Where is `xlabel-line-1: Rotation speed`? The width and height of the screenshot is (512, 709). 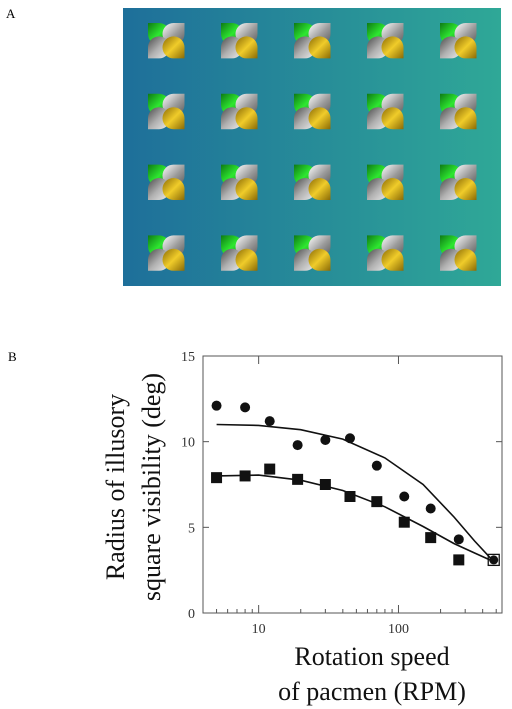
xlabel-line-1: Rotation speed is located at coordinates (371, 656).